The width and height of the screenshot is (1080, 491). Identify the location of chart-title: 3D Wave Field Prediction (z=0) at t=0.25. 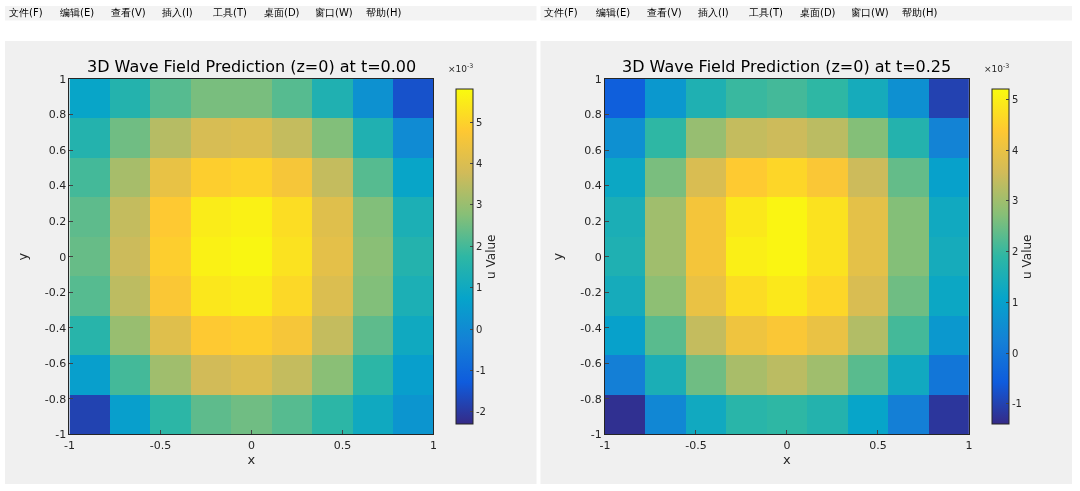
(787, 66).